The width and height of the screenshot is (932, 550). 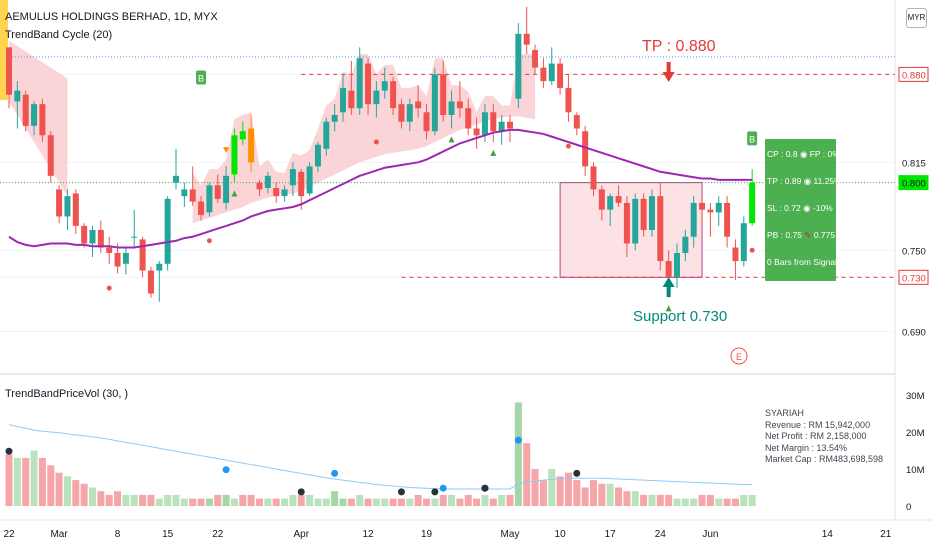 I want to click on revenue-text: Revenue : RM 15,942,000, so click(x=818, y=424).